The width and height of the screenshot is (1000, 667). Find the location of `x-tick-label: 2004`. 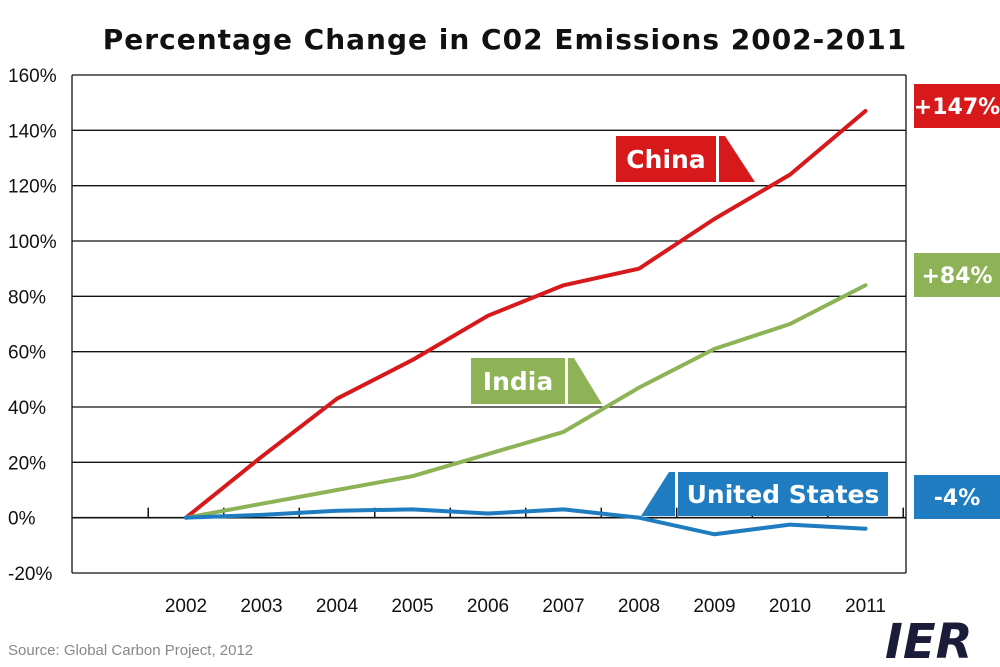

x-tick-label: 2004 is located at coordinates (337, 606).